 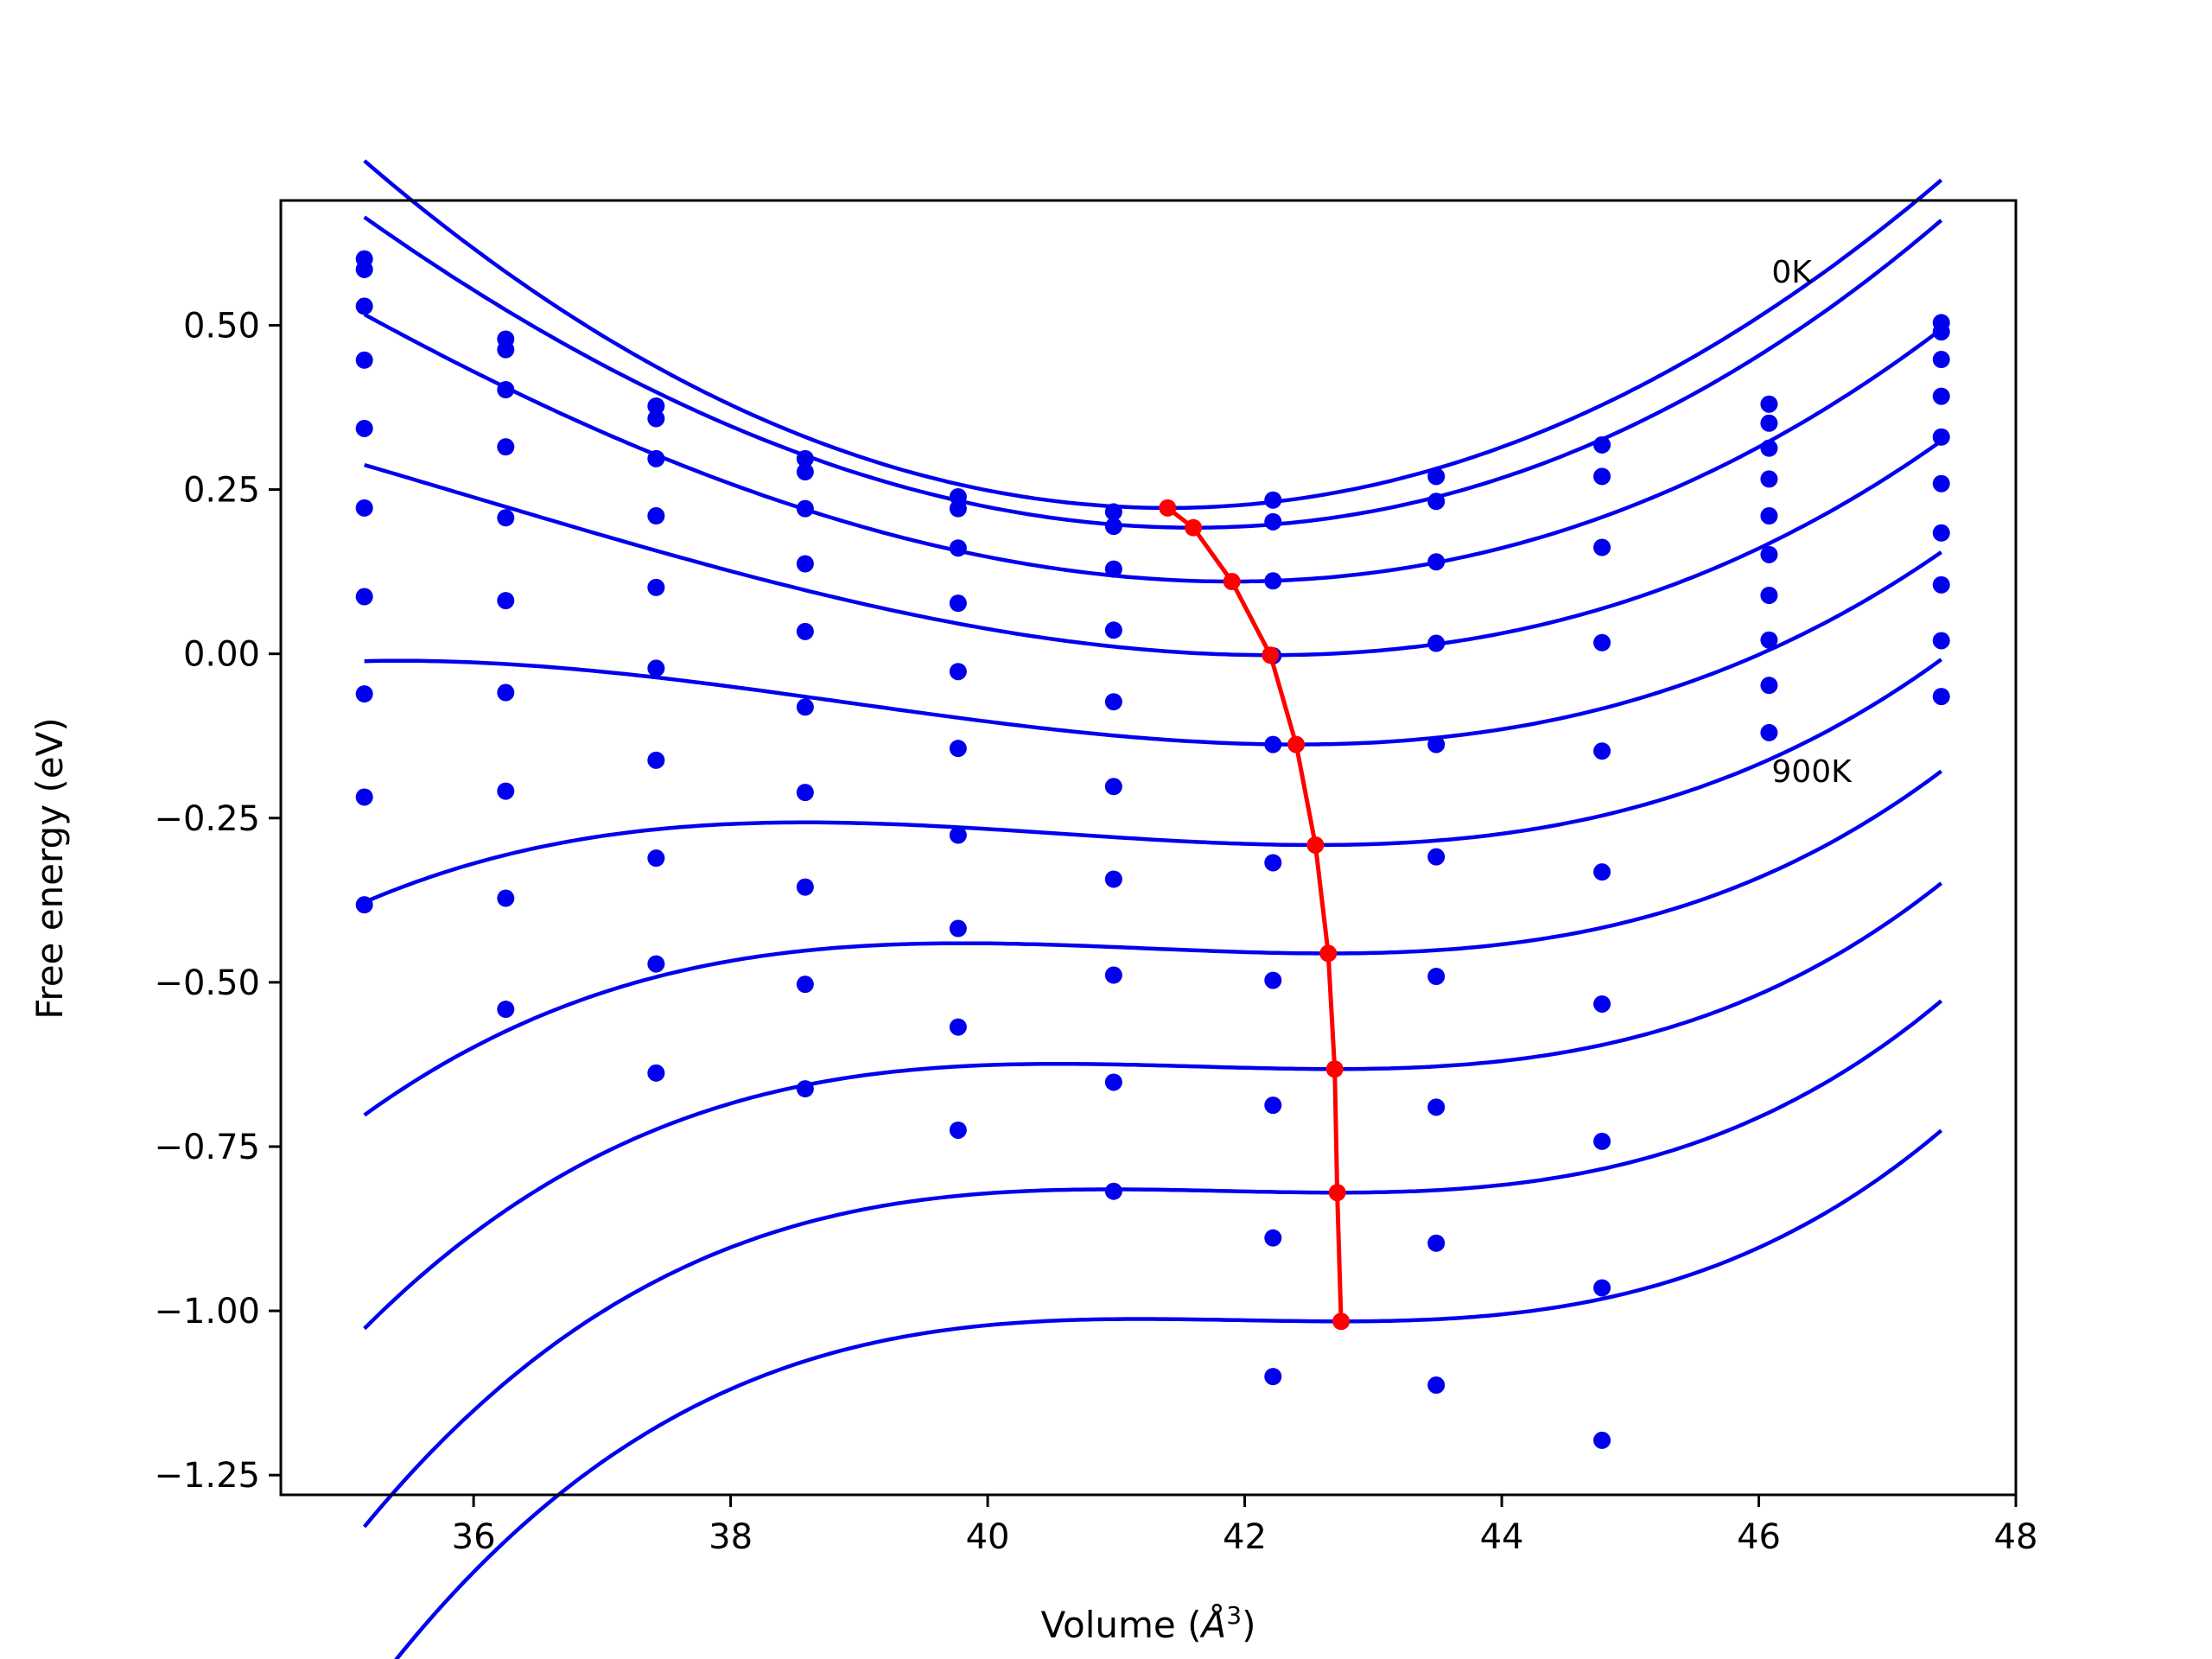 I want to click on x-tick-label: 36, so click(x=474, y=1537).